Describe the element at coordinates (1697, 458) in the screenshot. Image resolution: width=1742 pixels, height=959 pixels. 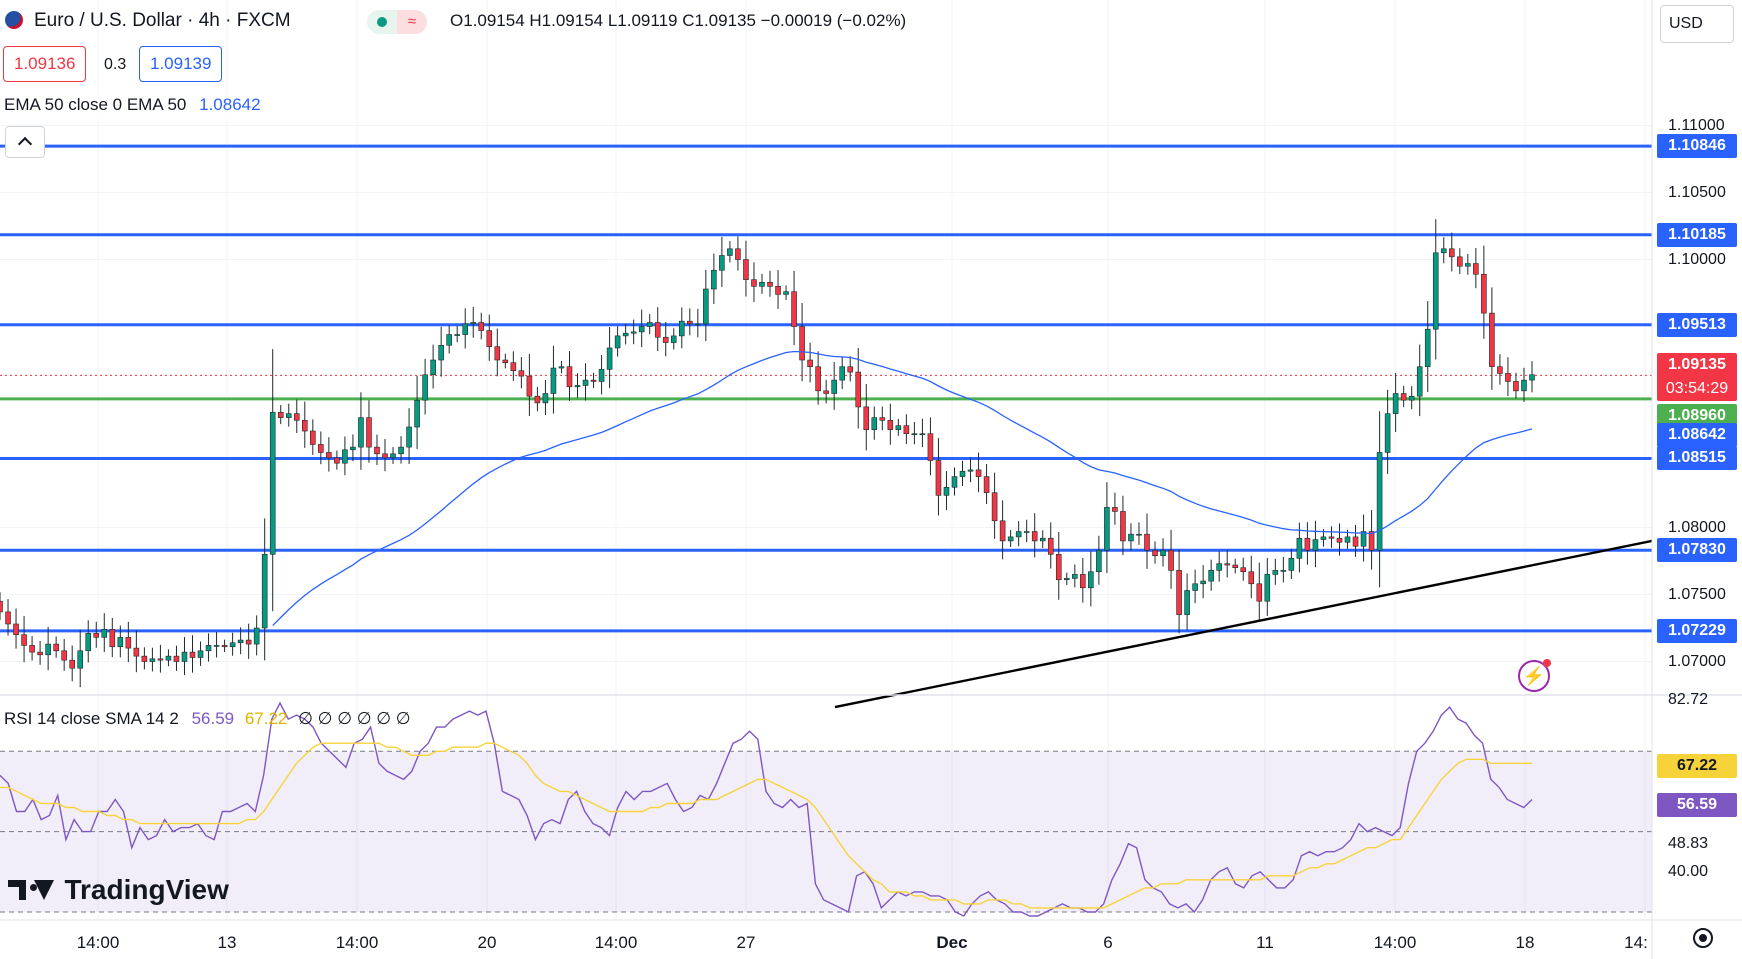
I see `level-price-tag: 1.08515` at that location.